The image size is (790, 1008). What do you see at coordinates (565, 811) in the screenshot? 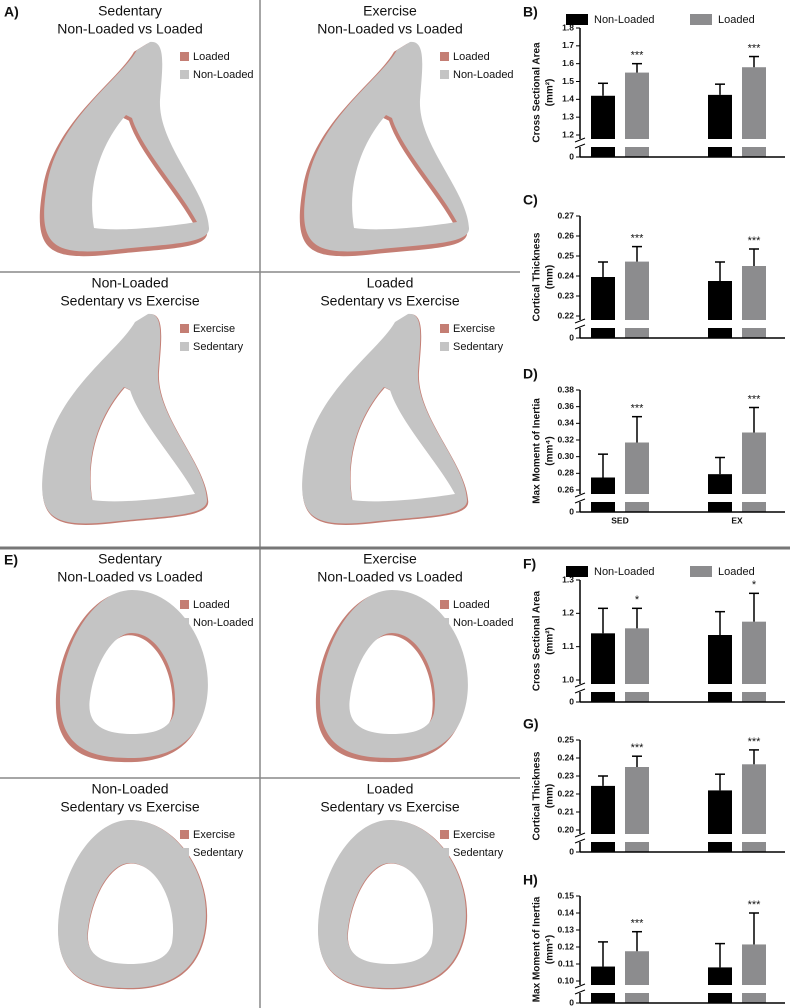
I see `y-tick-label: 0.21` at bounding box center [565, 811].